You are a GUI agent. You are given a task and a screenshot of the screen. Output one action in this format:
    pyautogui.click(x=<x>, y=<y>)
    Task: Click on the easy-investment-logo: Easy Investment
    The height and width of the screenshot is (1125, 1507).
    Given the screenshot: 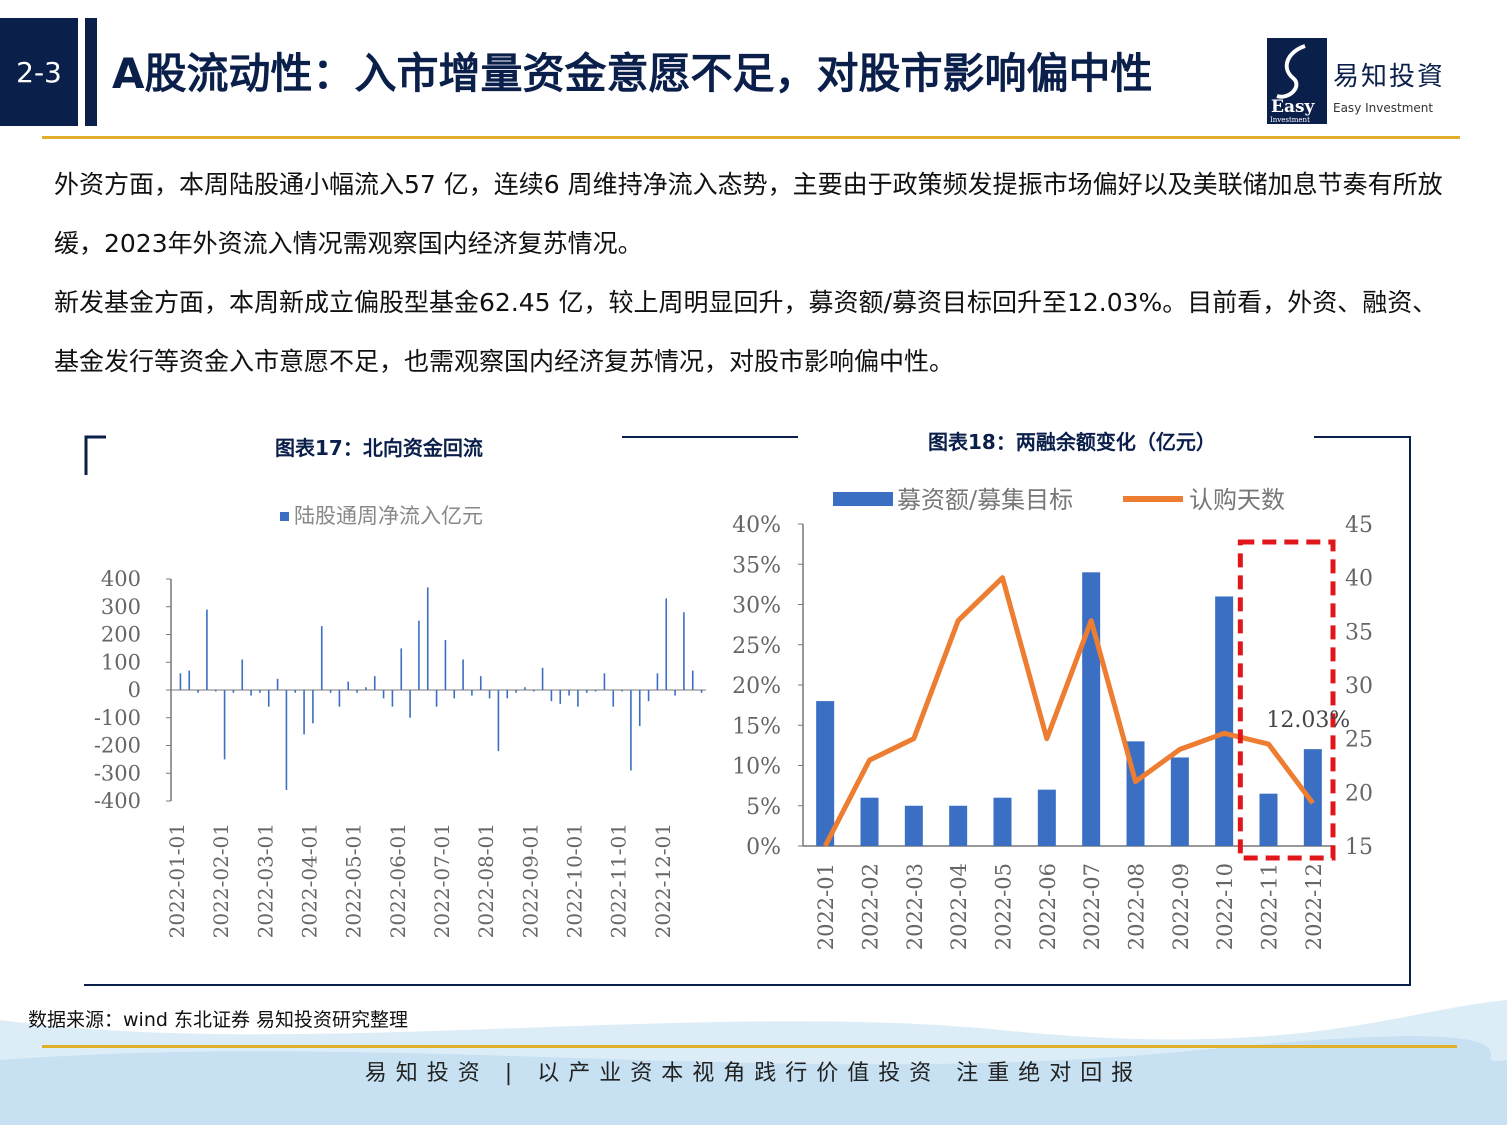 What is the action you would take?
    pyautogui.click(x=1297, y=81)
    